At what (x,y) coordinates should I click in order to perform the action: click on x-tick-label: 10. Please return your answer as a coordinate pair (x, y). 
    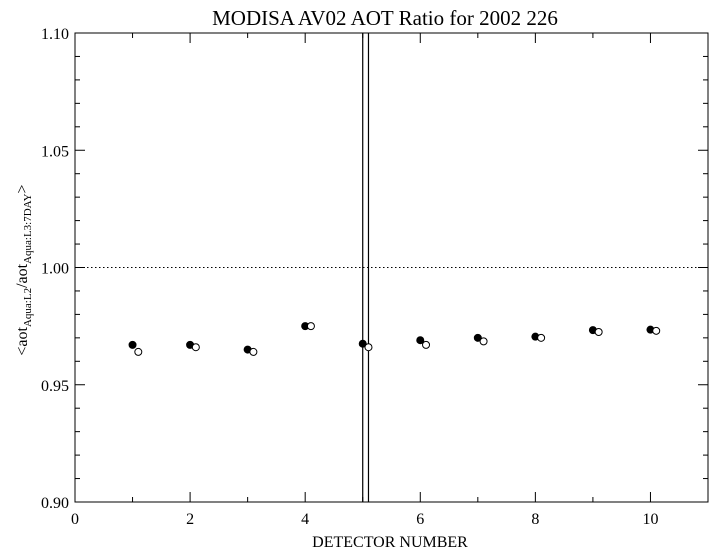
    Looking at the image, I should click on (650, 519).